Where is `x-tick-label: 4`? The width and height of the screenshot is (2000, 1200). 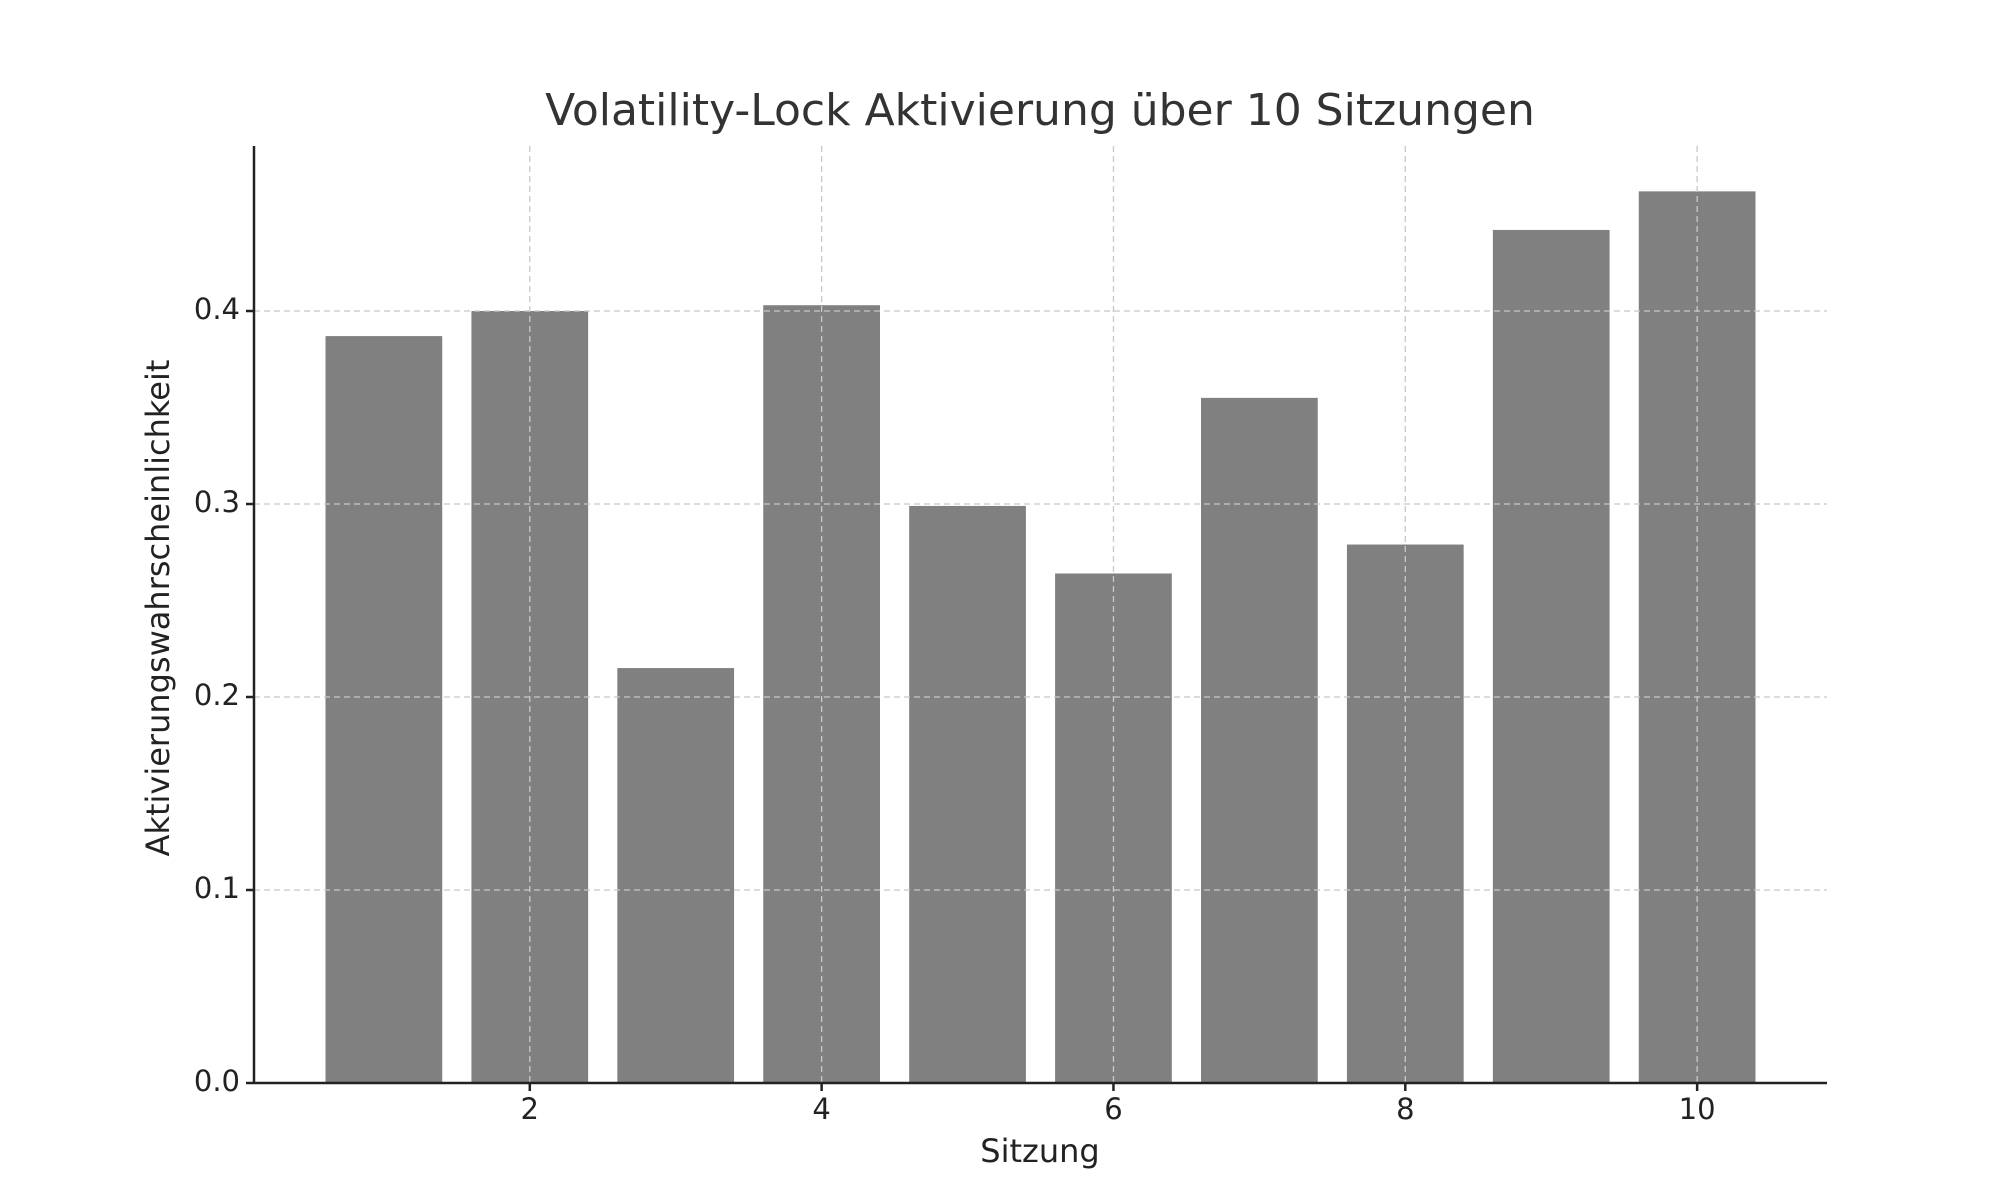
x-tick-label: 4 is located at coordinates (821, 1109).